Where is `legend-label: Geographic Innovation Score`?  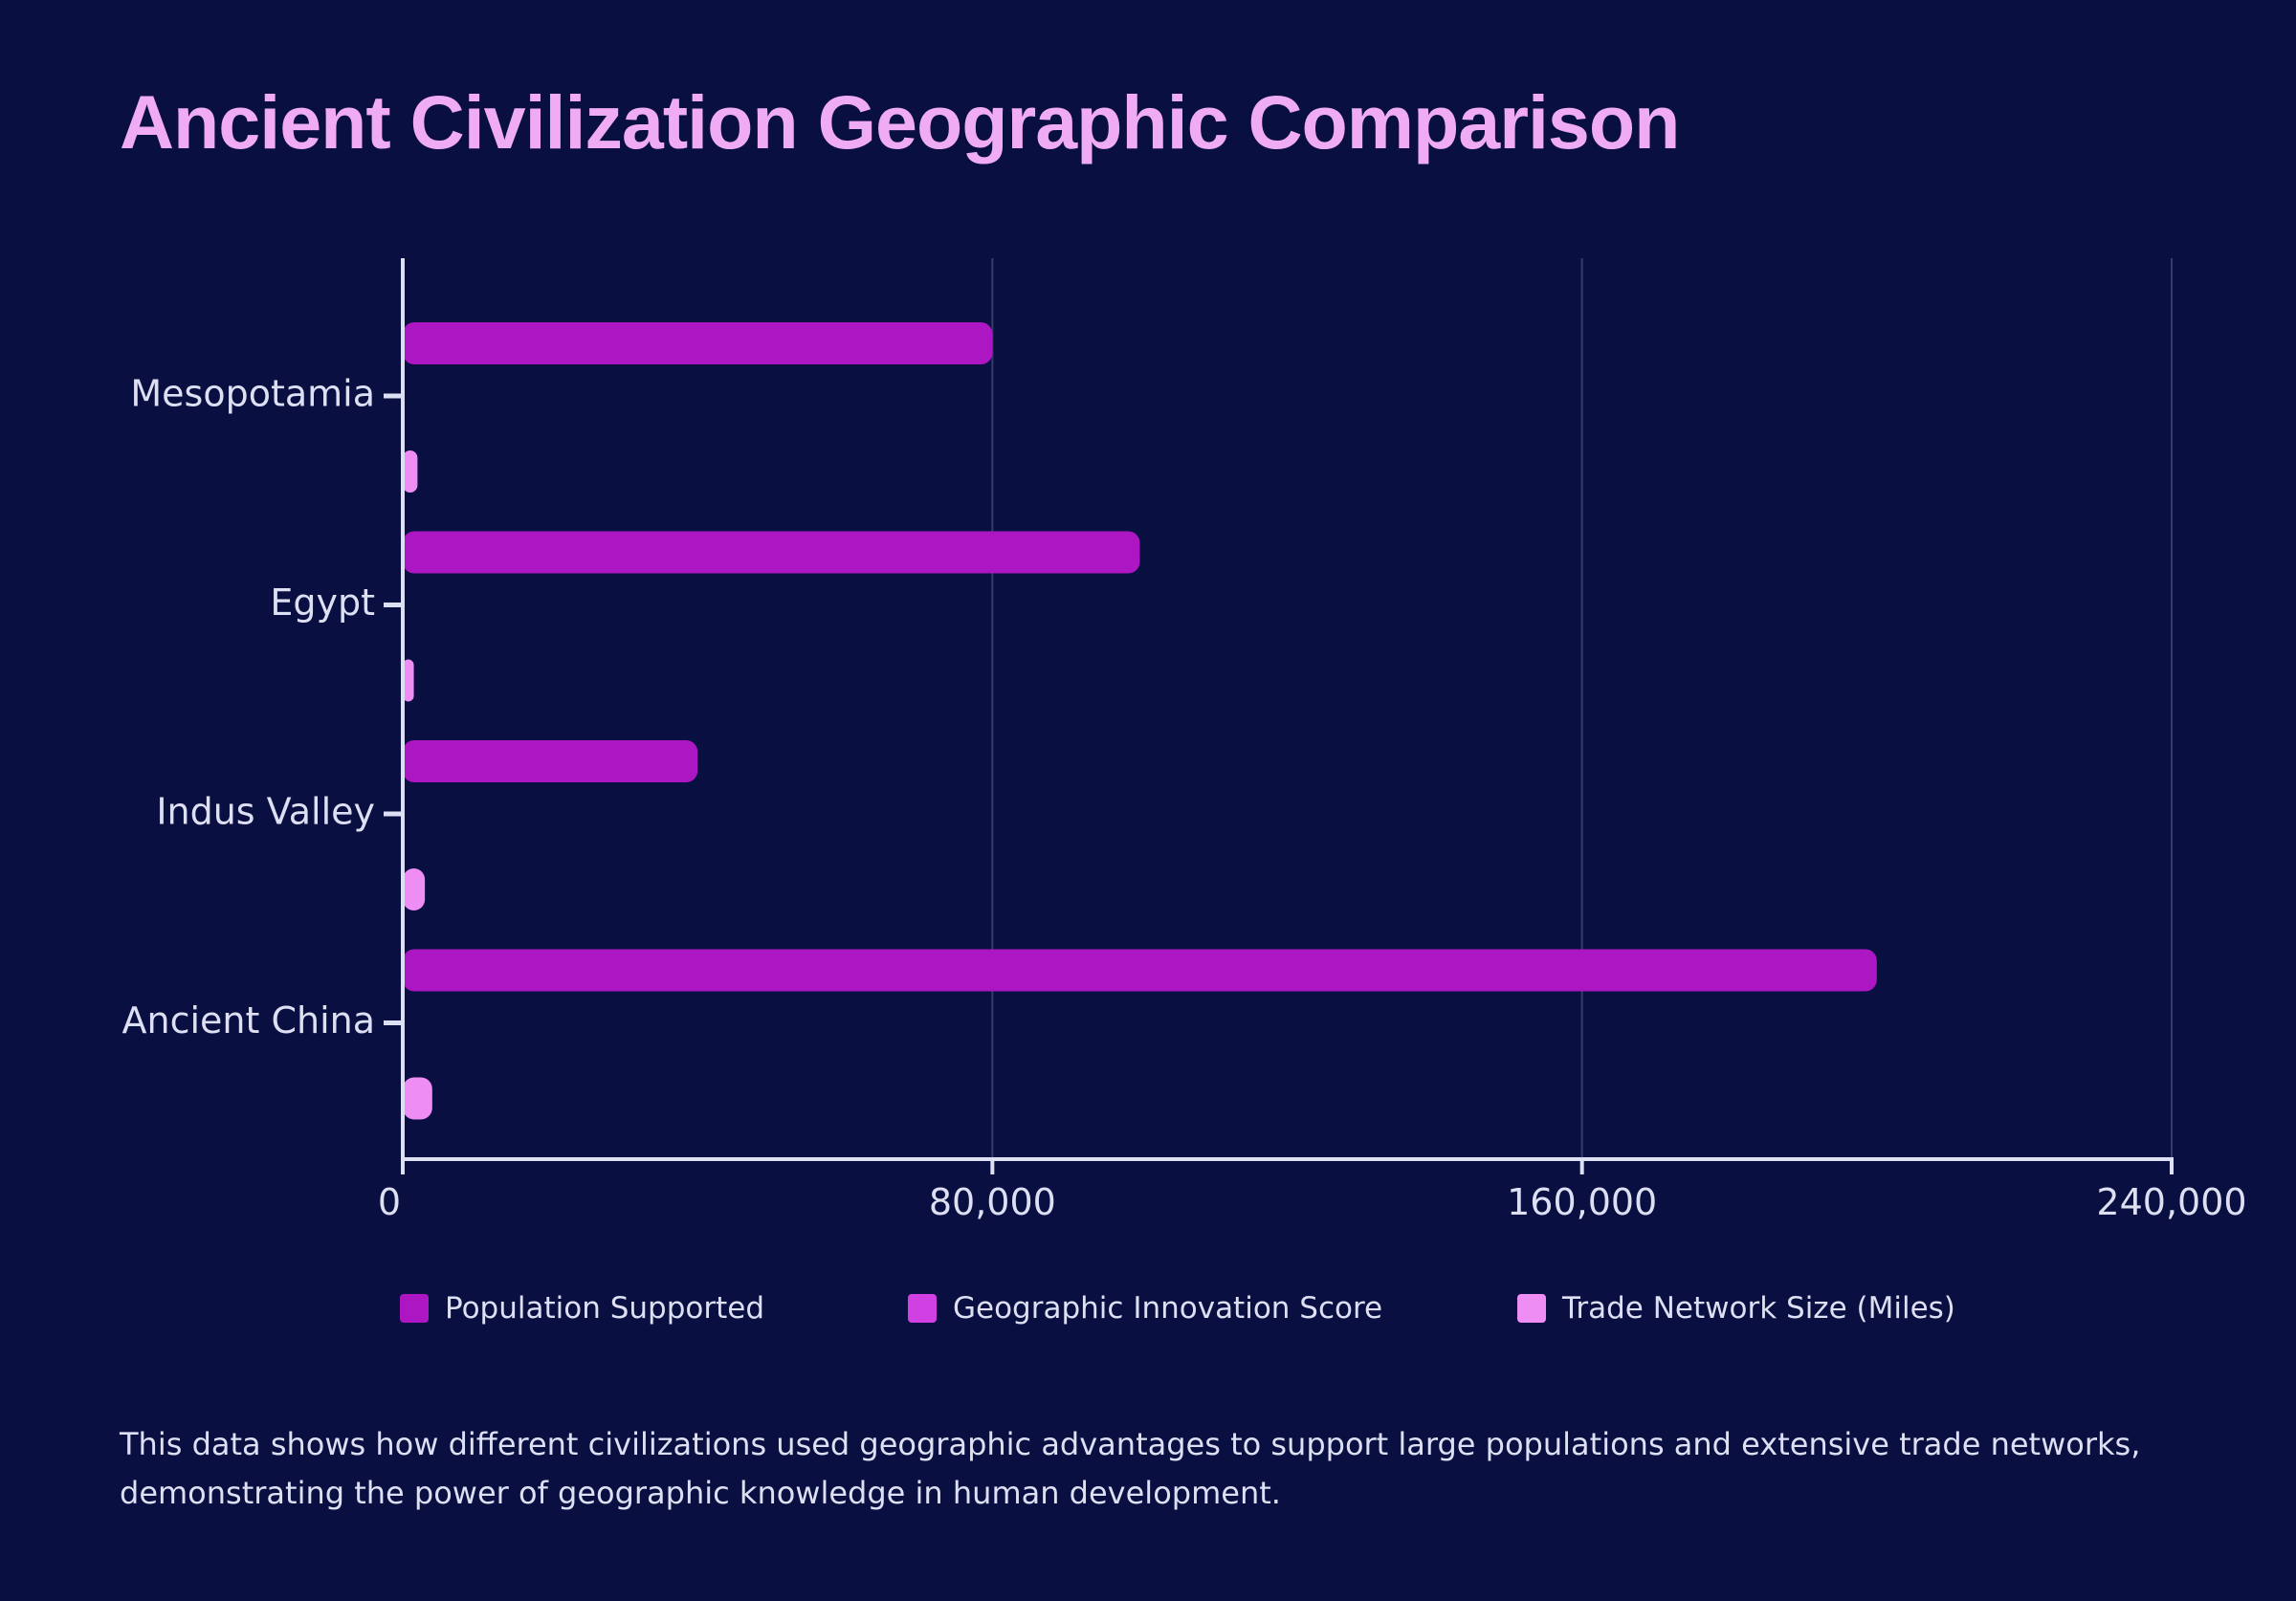
legend-label: Geographic Innovation Score is located at coordinates (1168, 1308).